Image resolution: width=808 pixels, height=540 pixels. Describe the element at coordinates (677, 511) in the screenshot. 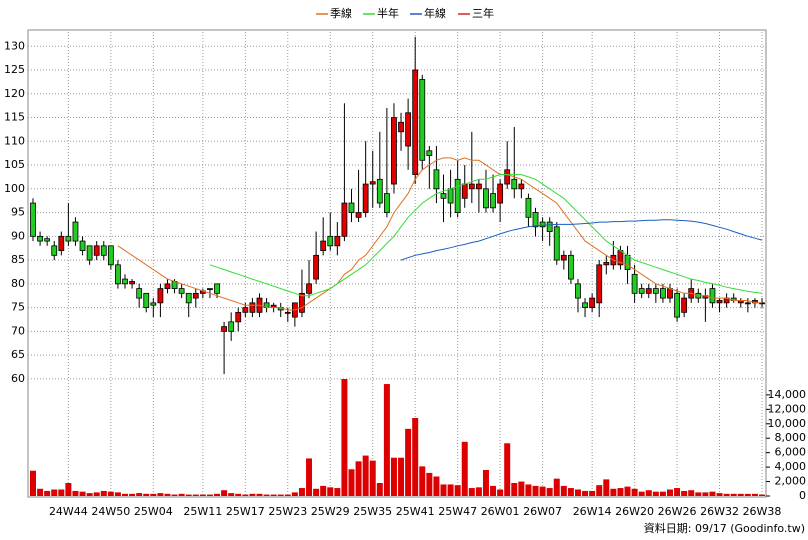

I see `x-tick-label: 26W26` at that location.